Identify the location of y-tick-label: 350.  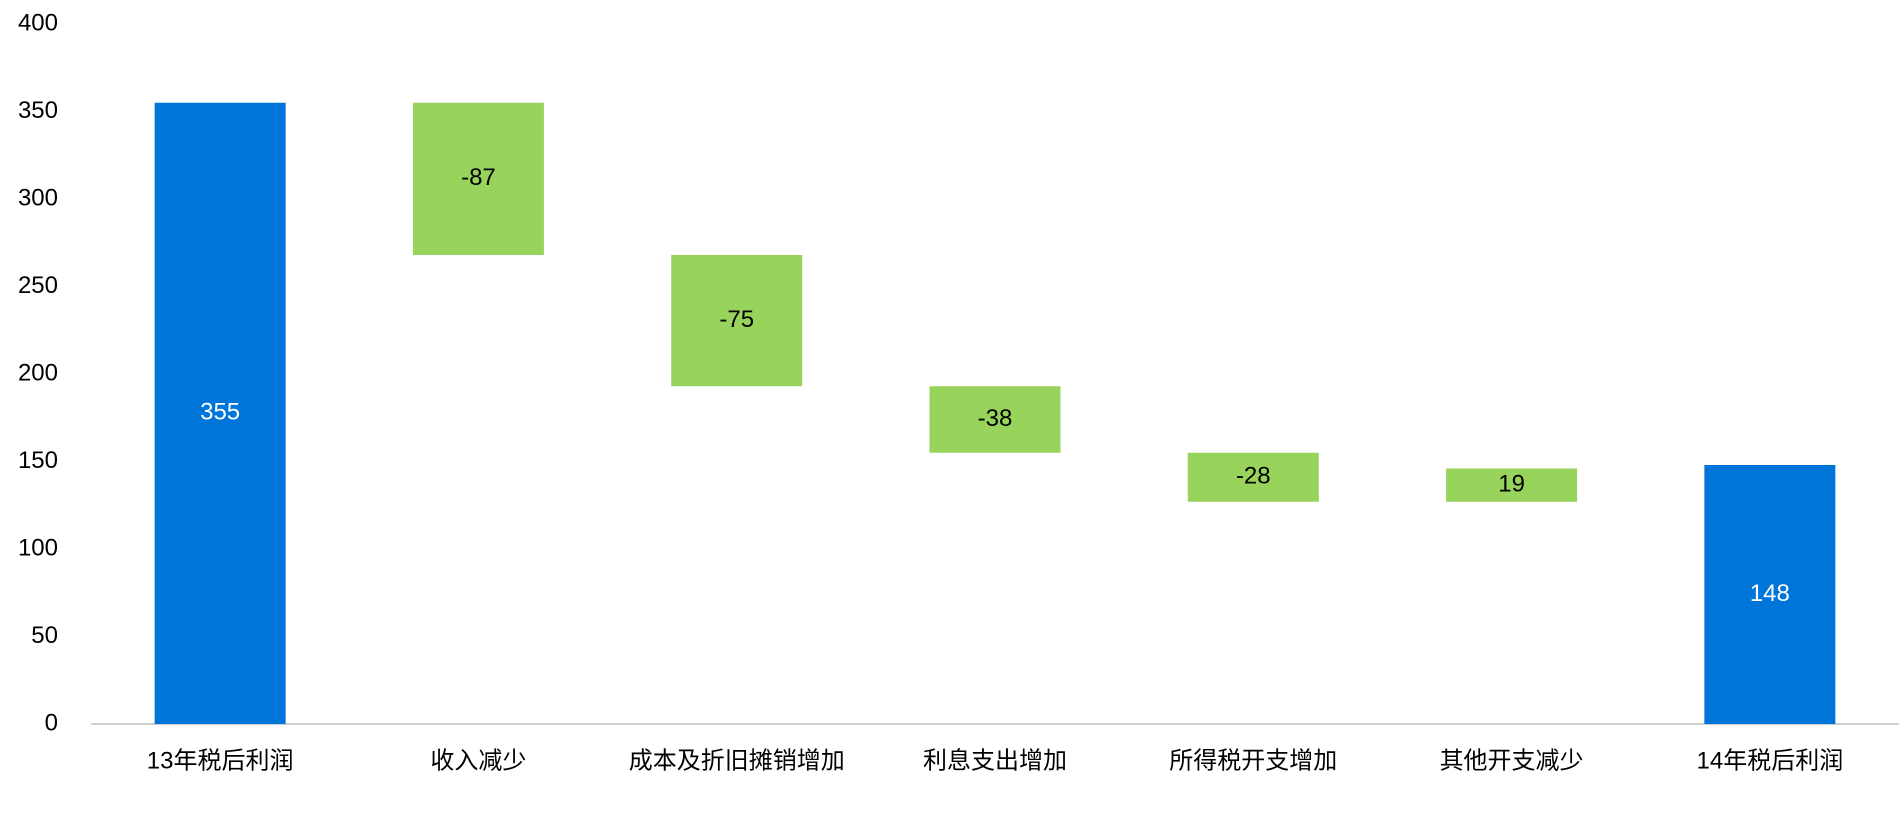
(38, 110).